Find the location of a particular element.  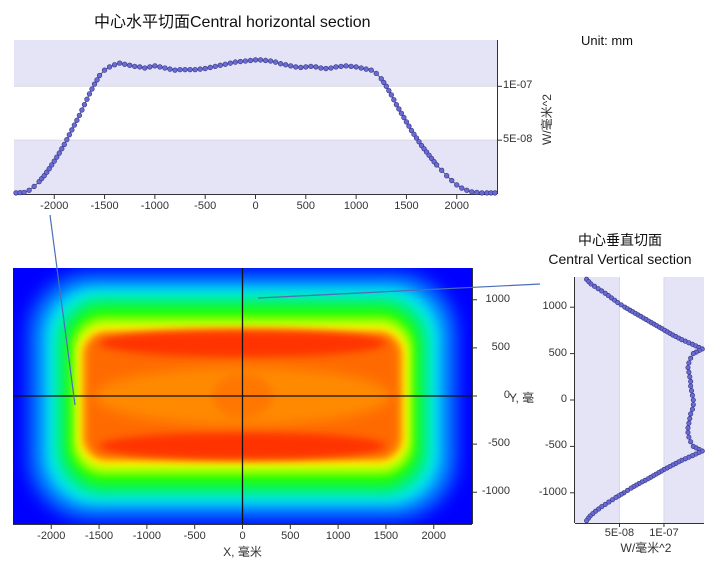

leader-line-horizontal-section is located at coordinates (62, 310).